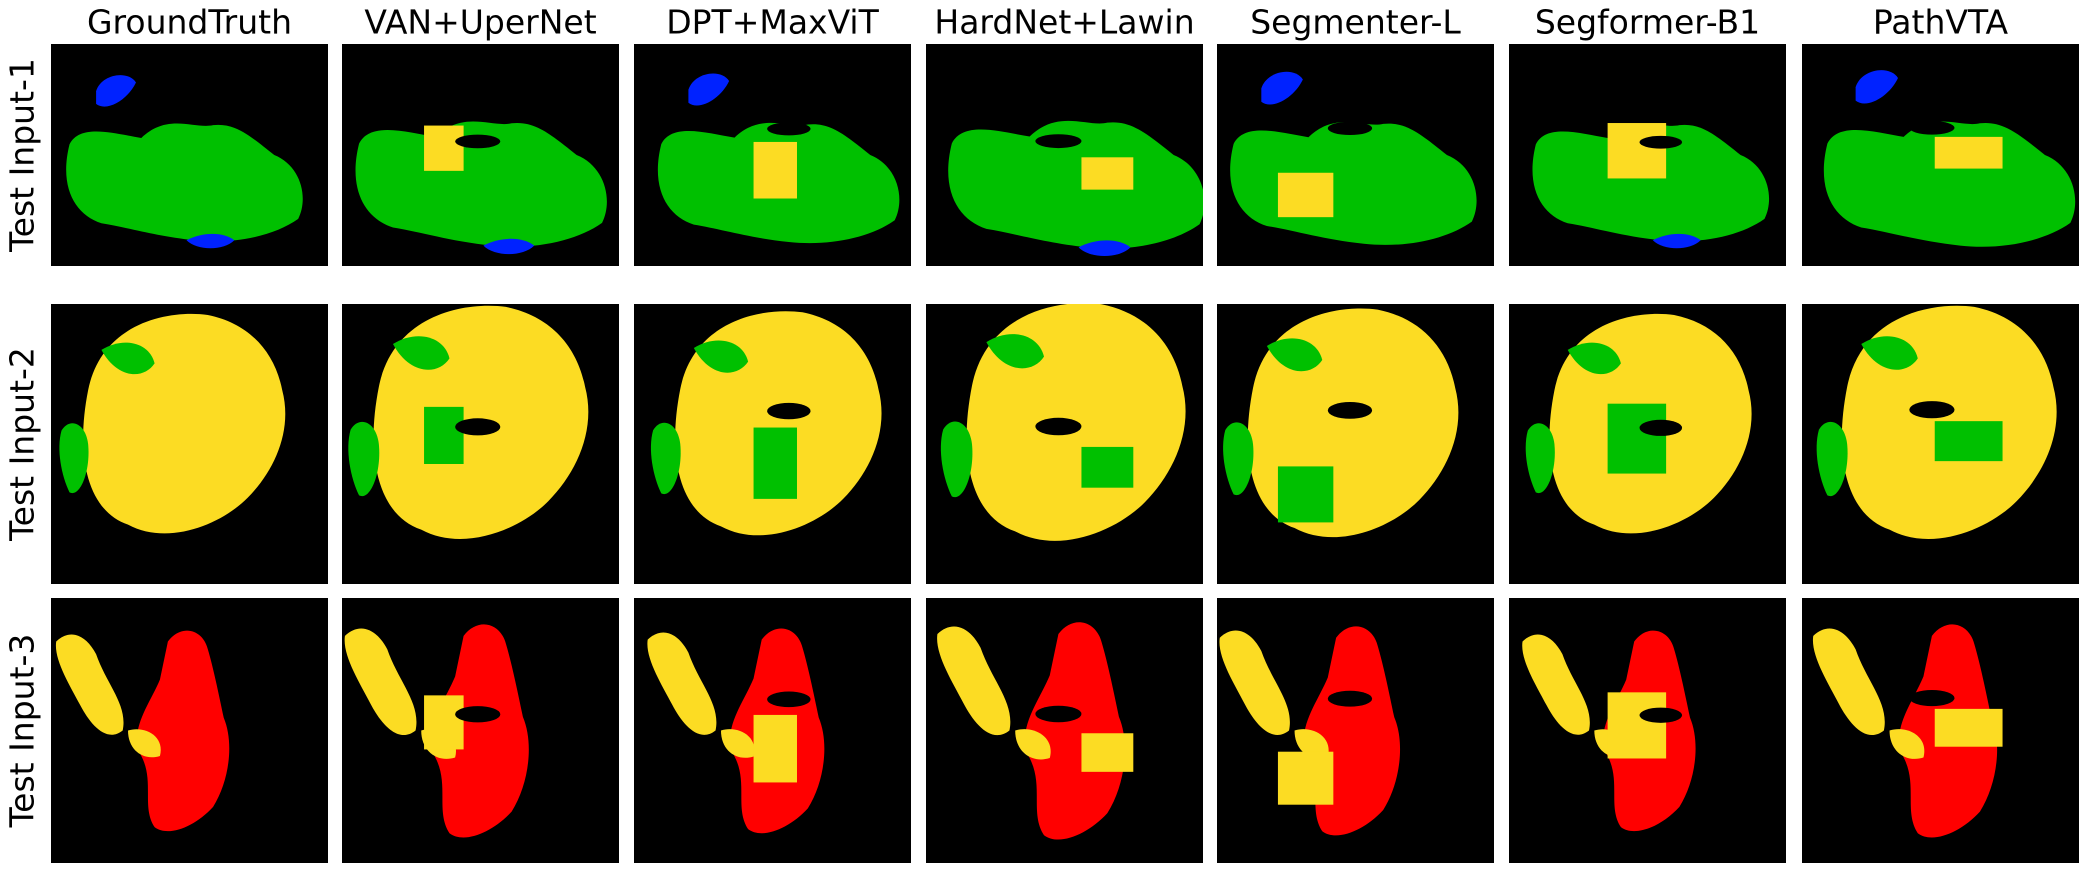 The height and width of the screenshot is (877, 2089). Describe the element at coordinates (480, 22) in the screenshot. I see `column-title: VAN+UperNet` at that location.